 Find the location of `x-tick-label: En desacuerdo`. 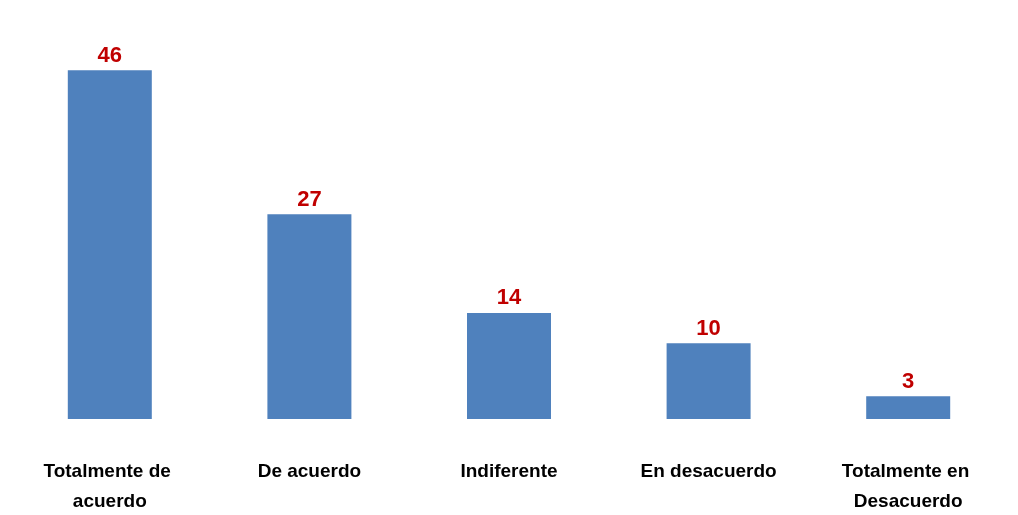

x-tick-label: En desacuerdo is located at coordinates (708, 470).